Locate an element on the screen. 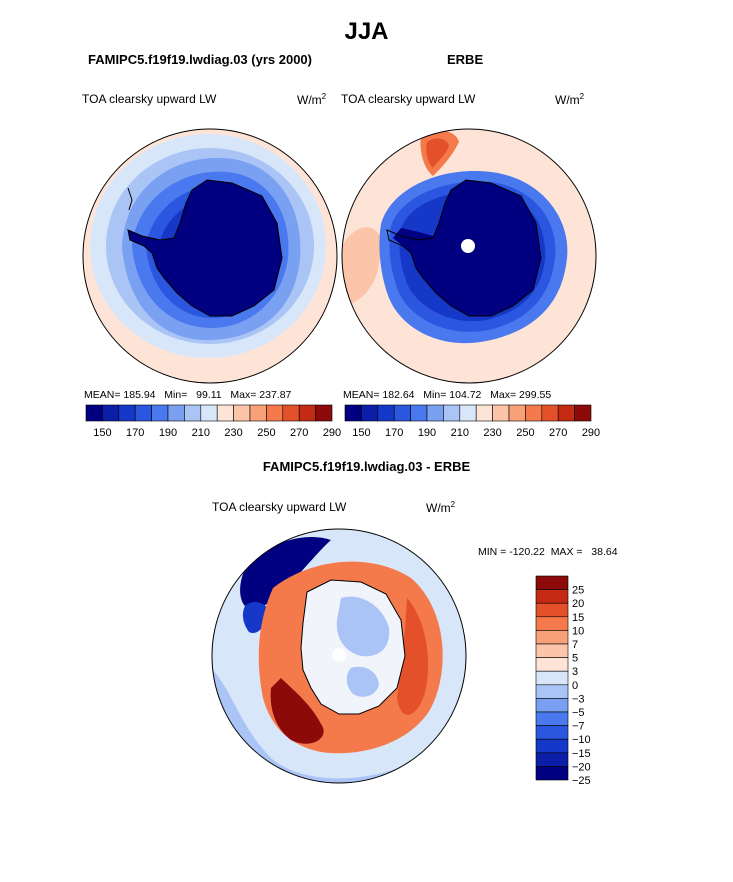 This screenshot has width=733, height=882. model-colorbar-tick-label: 290 is located at coordinates (332, 433).